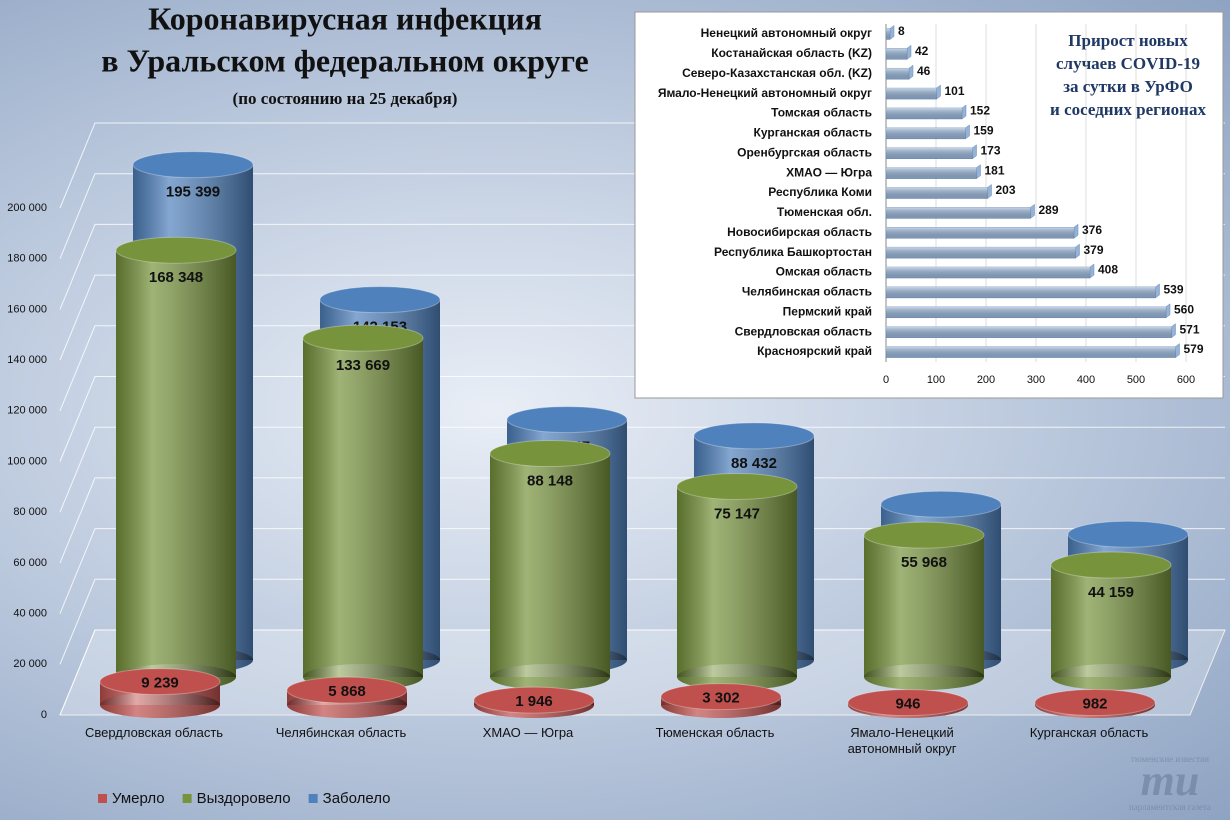  What do you see at coordinates (984, 131) in the screenshot?
I see `value-label: 159` at bounding box center [984, 131].